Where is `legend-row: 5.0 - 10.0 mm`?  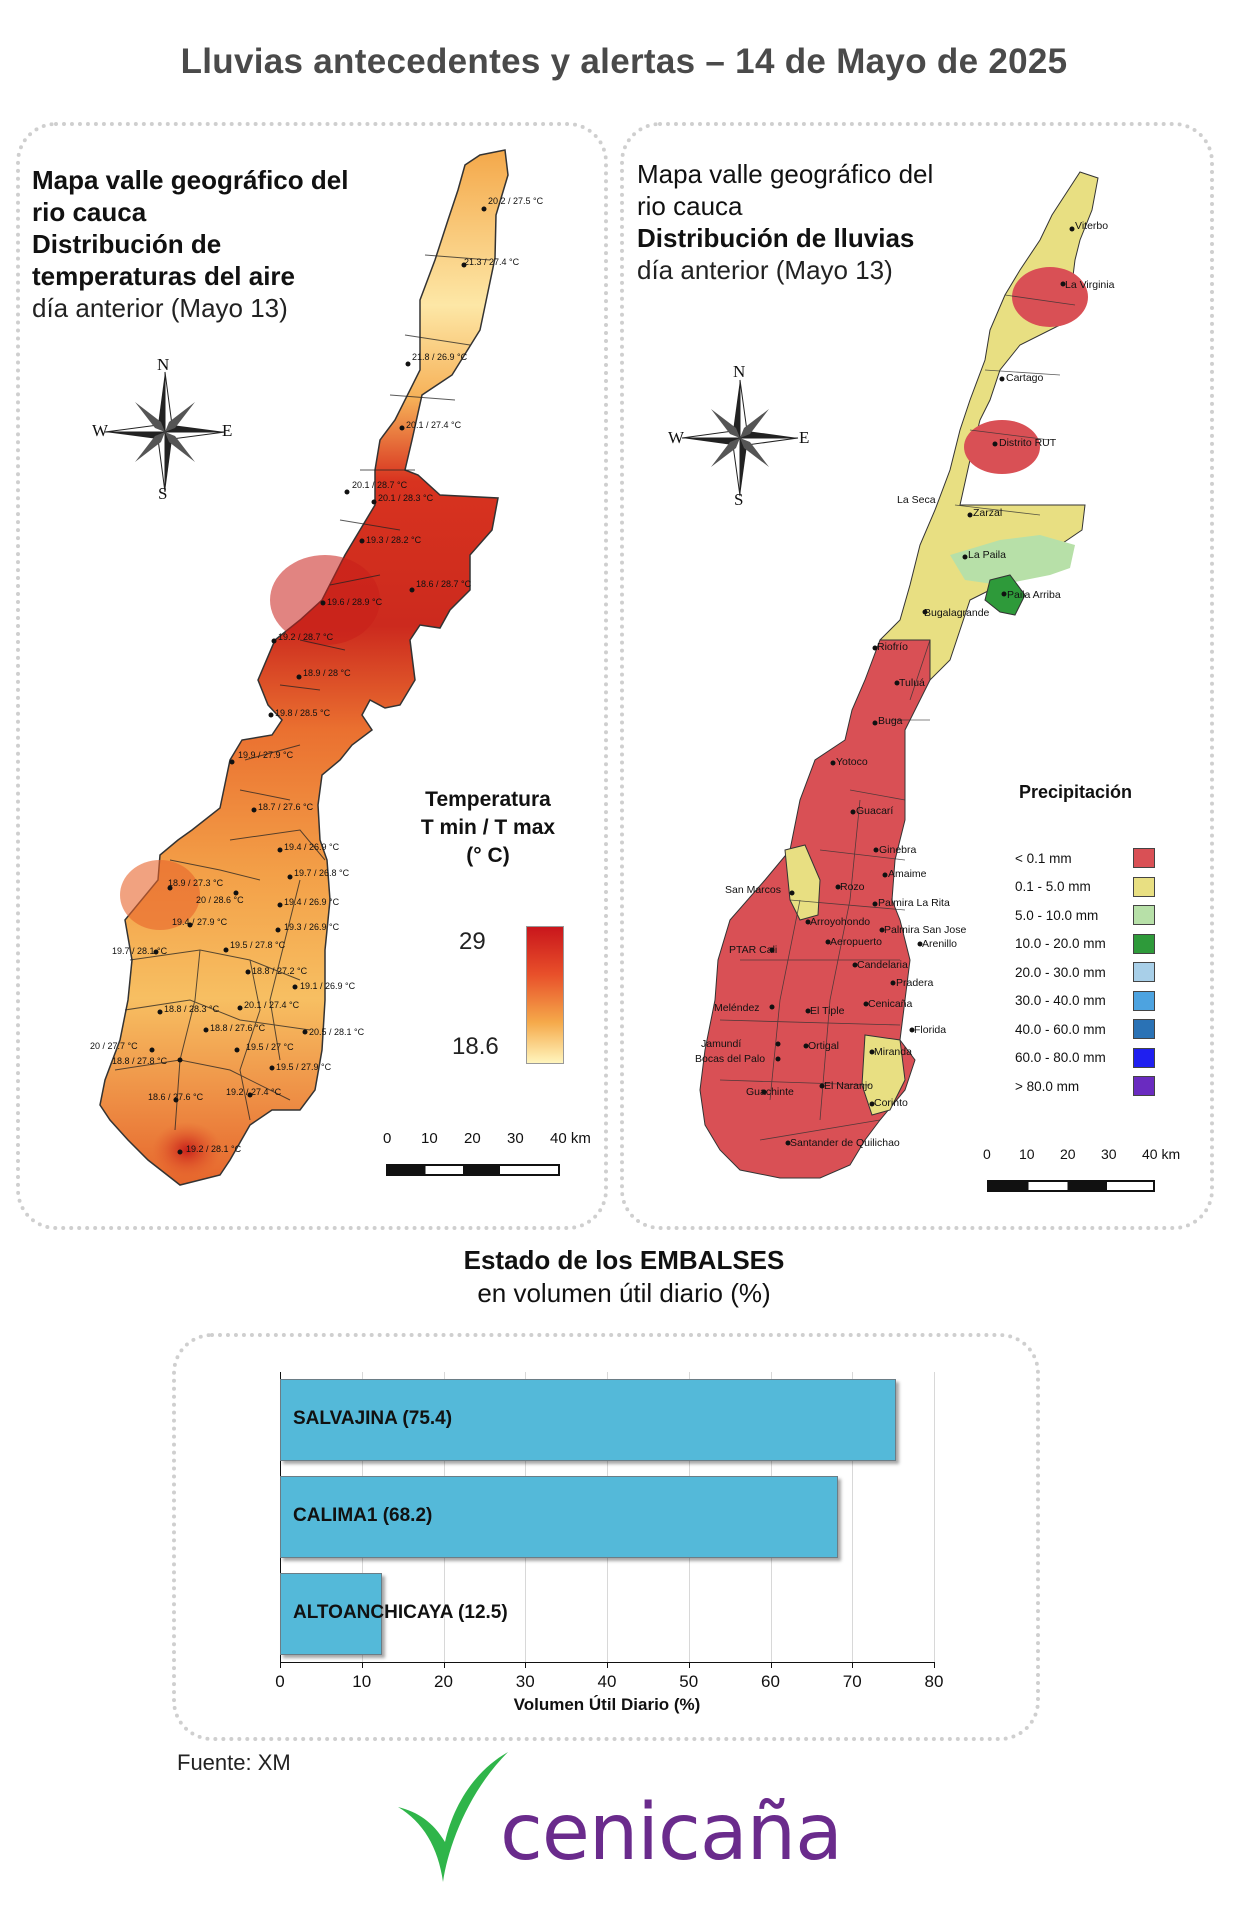
legend-row: 5.0 - 10.0 mm is located at coordinates (1095, 915).